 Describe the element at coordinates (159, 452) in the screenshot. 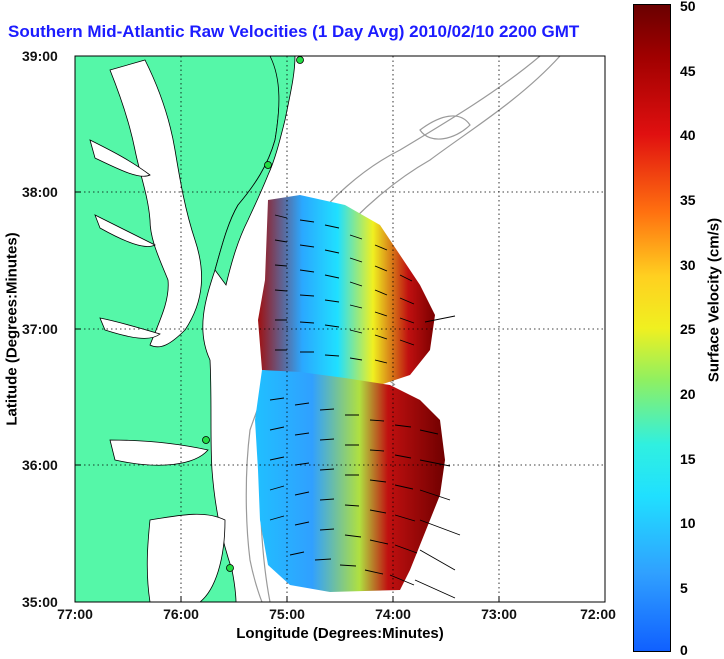

I see `albemarle-sound` at that location.